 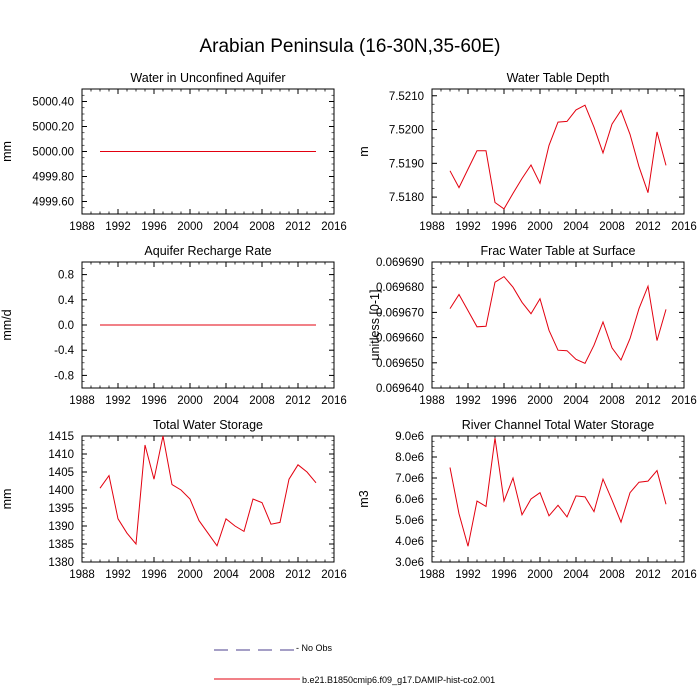 What do you see at coordinates (364, 498) in the screenshot?
I see `y-axis-label: m3` at bounding box center [364, 498].